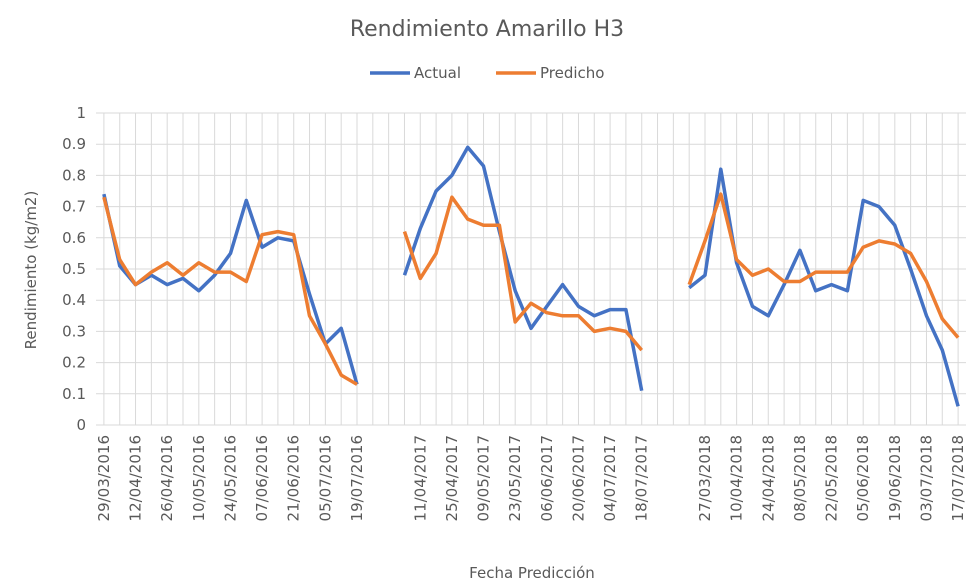 The height and width of the screenshot is (584, 975). I want to click on x-tick-label: 24/04/2018, so click(768, 478).